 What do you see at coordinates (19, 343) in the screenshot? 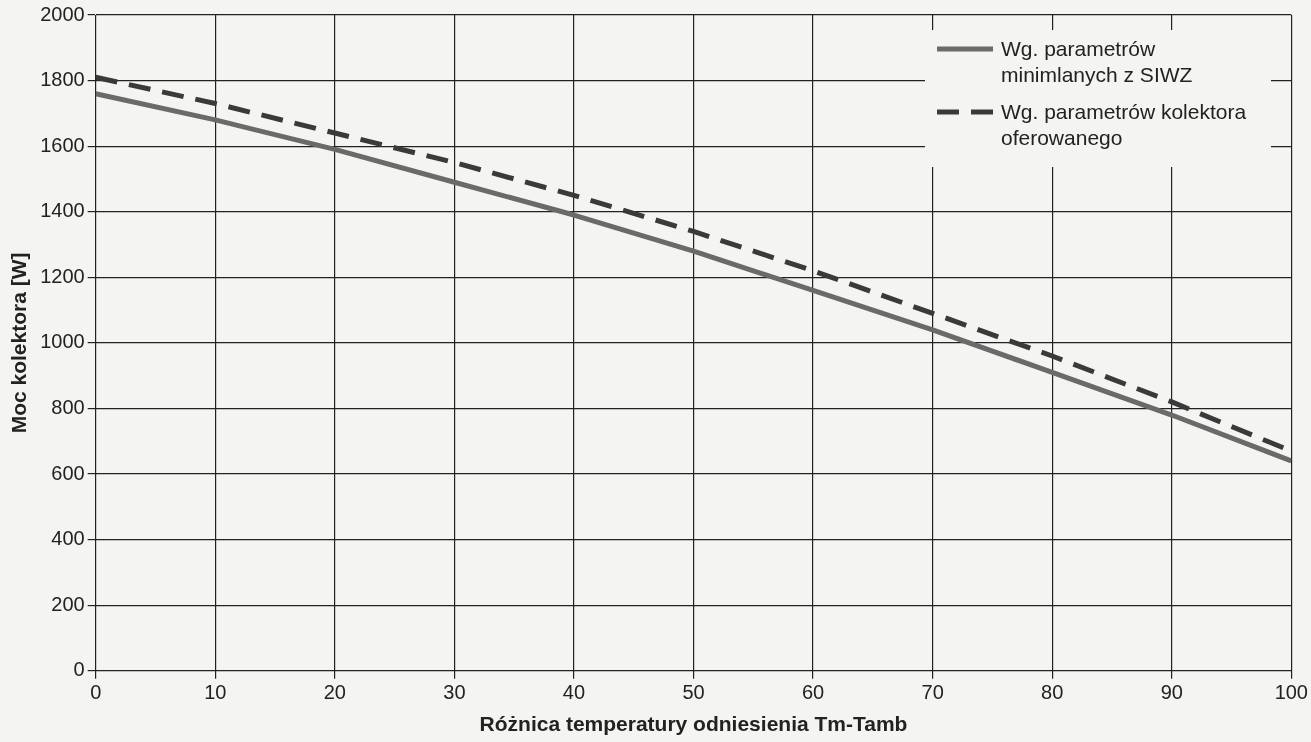
I see `y-axis-title: Moc kolektora [W]` at bounding box center [19, 343].